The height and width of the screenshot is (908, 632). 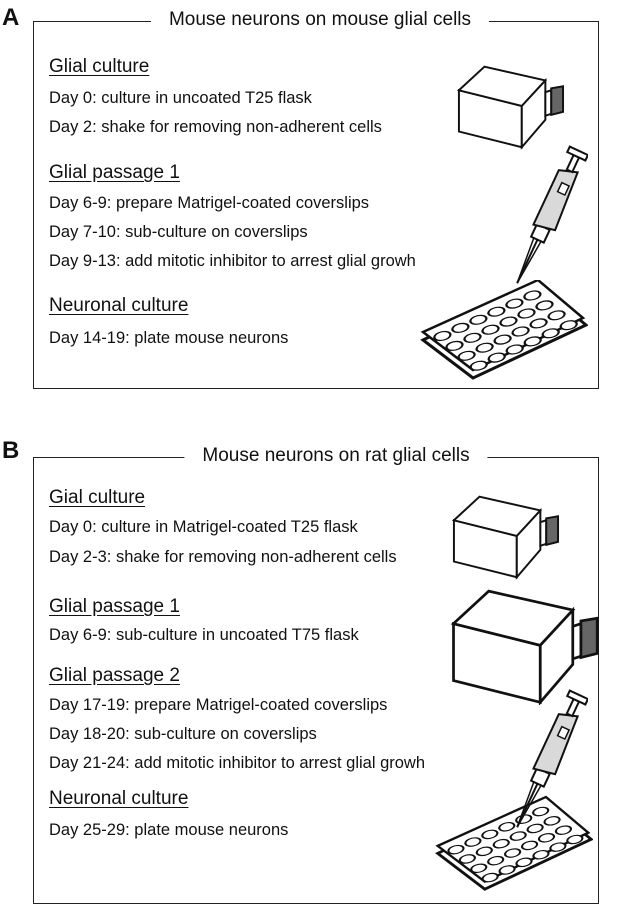 What do you see at coordinates (183, 734) in the screenshot?
I see `panel-b-step: Day 18-20: sub-culture on coverslips` at bounding box center [183, 734].